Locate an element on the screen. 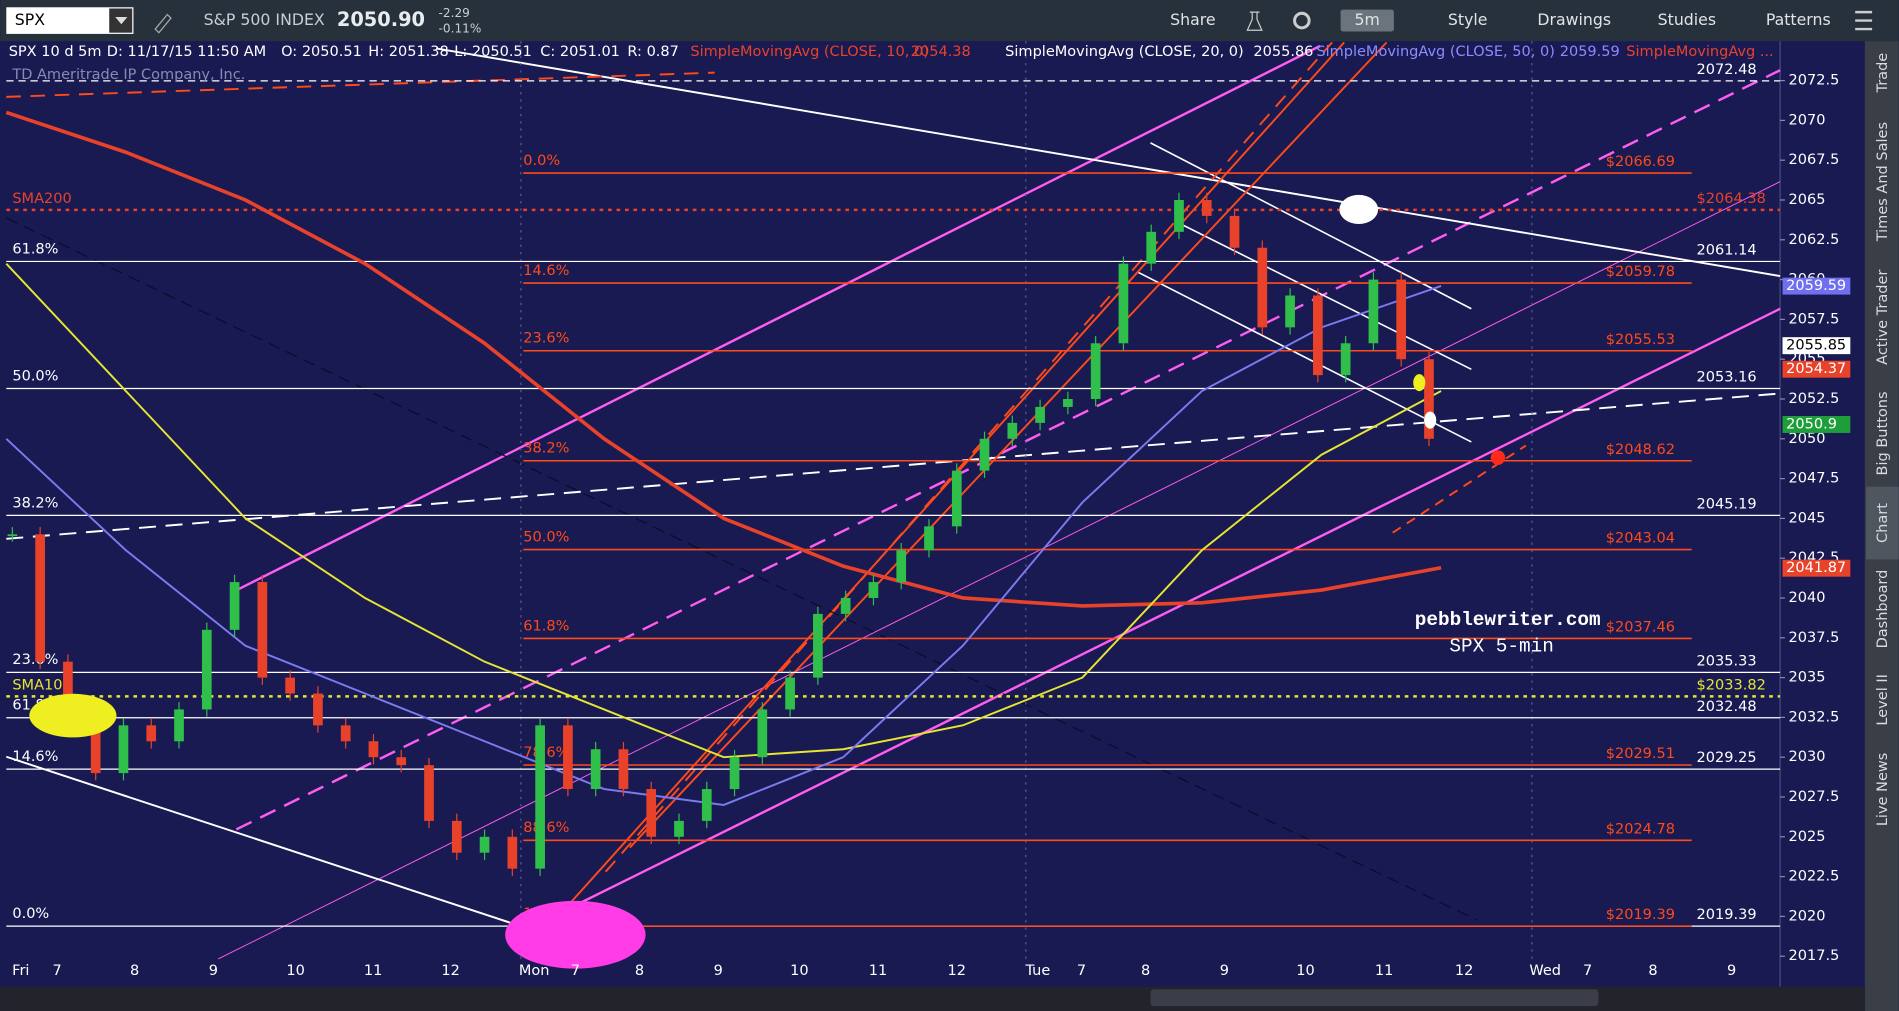  sma-price: $2064.38 is located at coordinates (1731, 199).